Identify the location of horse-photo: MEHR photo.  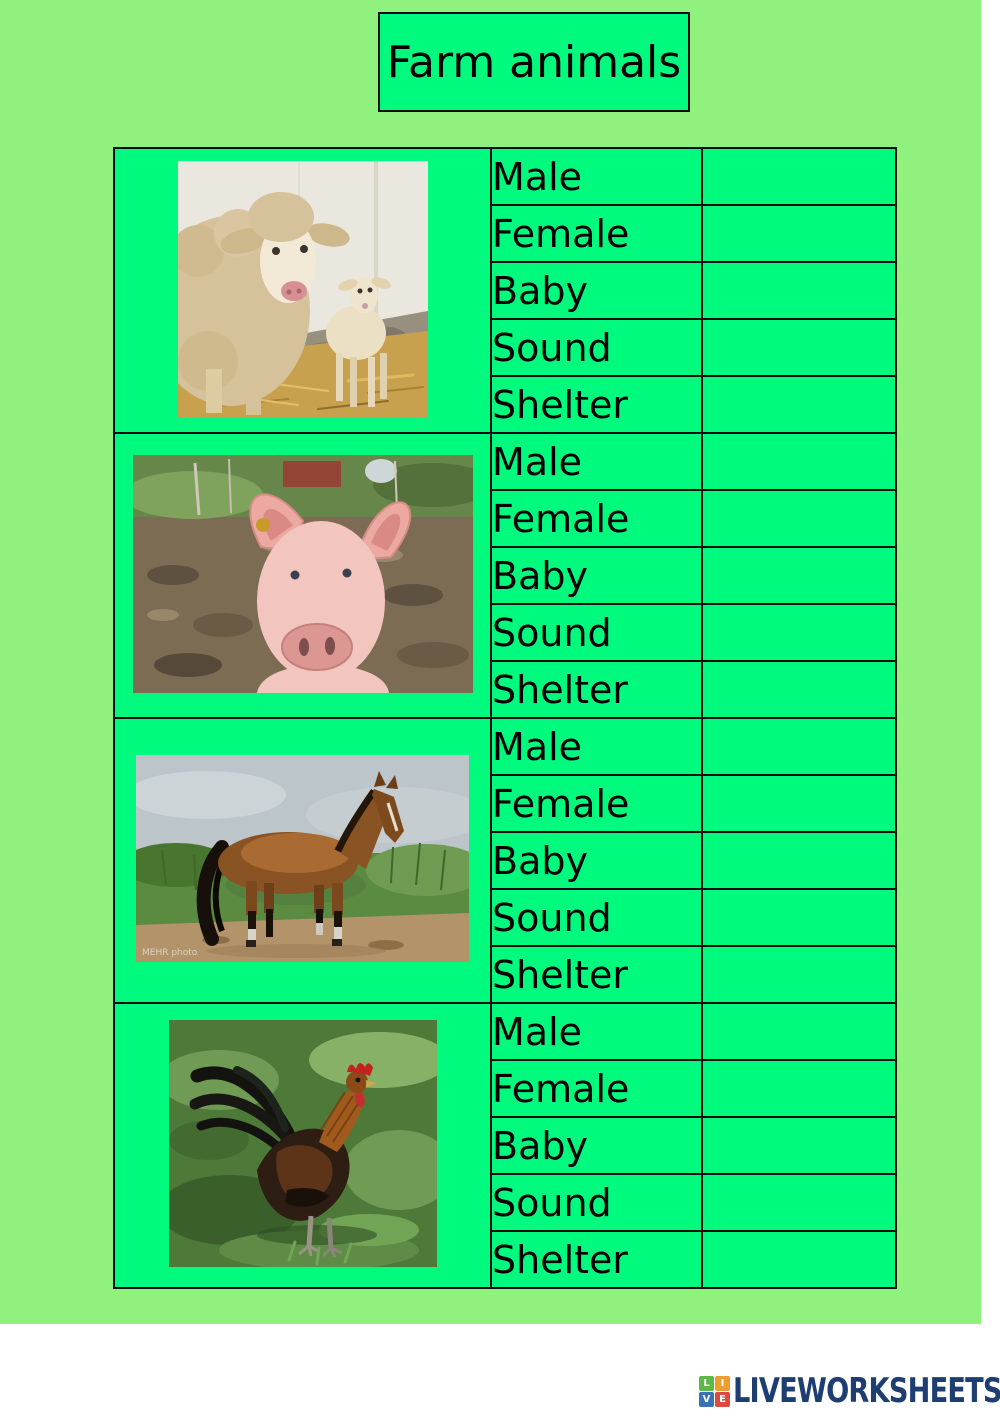
(303, 858).